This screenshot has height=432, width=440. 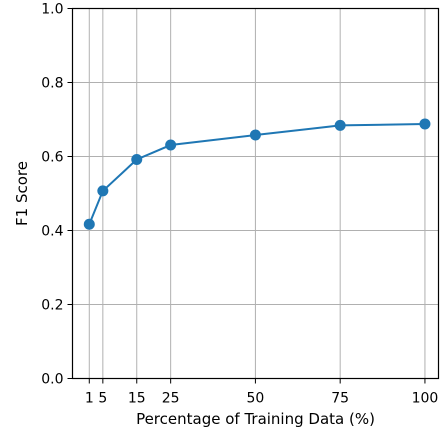 What do you see at coordinates (255, 419) in the screenshot?
I see `x-axis-label: Percentage of Training Data (%)` at bounding box center [255, 419].